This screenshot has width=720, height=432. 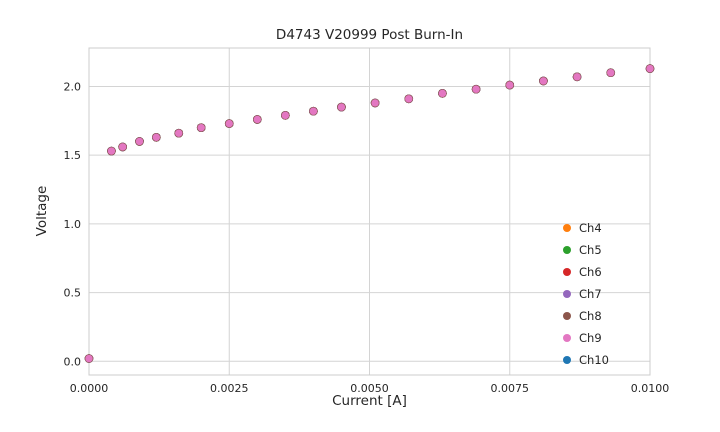 What do you see at coordinates (594, 360) in the screenshot?
I see `legend-label-ch10: Ch10` at bounding box center [594, 360].